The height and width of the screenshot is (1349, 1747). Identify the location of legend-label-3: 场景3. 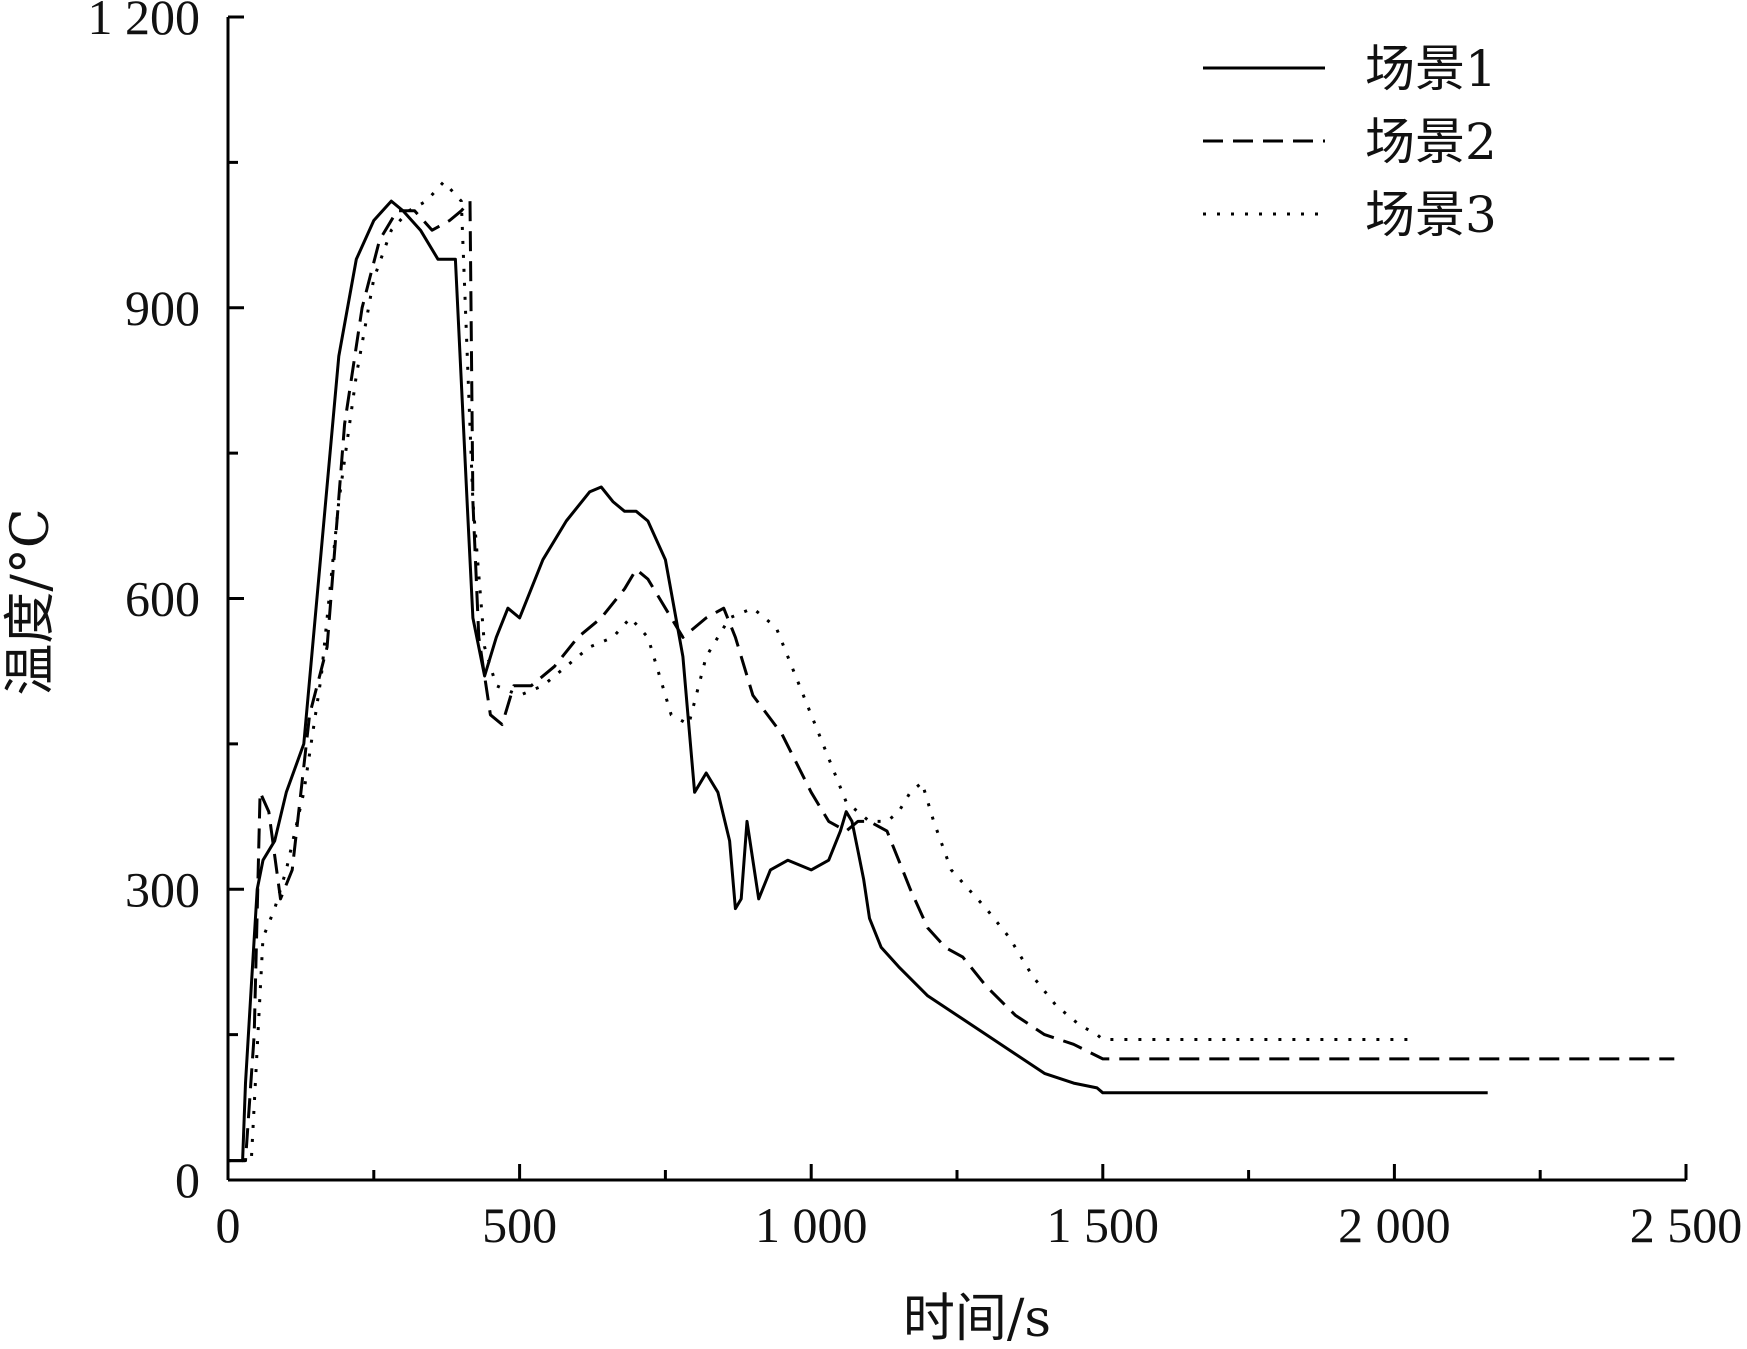
(1431, 215).